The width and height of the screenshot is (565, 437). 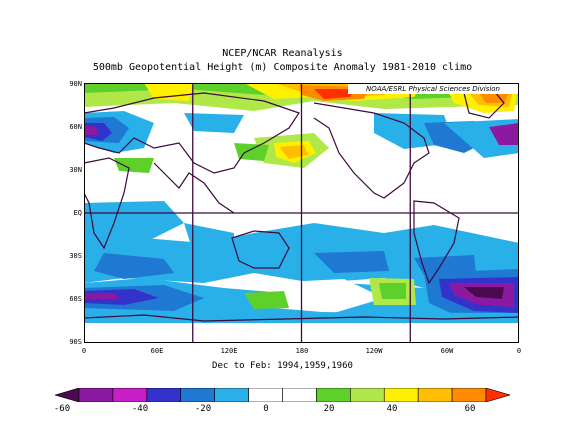 I want to click on colorbar-label: -40, so click(x=140, y=409).